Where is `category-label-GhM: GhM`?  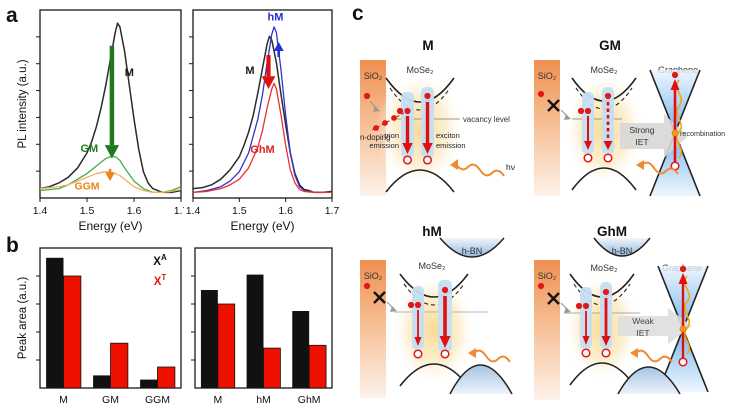
category-label-GhM: GhM is located at coordinates (309, 400).